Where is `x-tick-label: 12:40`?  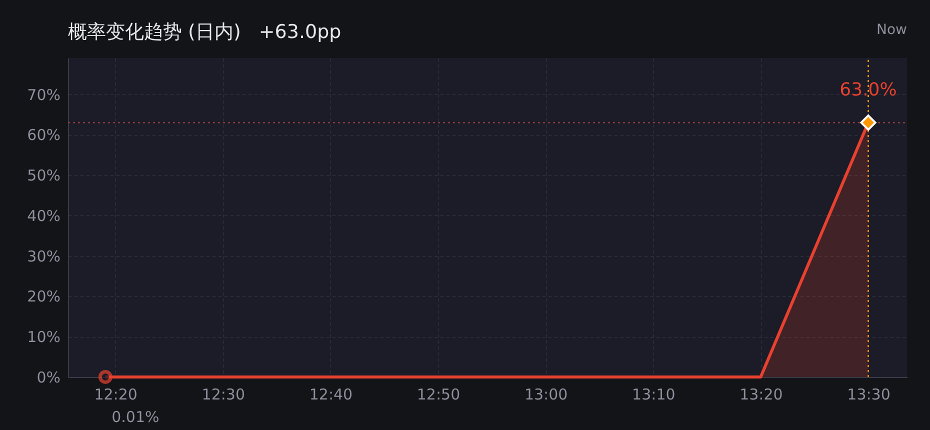
x-tick-label: 12:40 is located at coordinates (331, 395).